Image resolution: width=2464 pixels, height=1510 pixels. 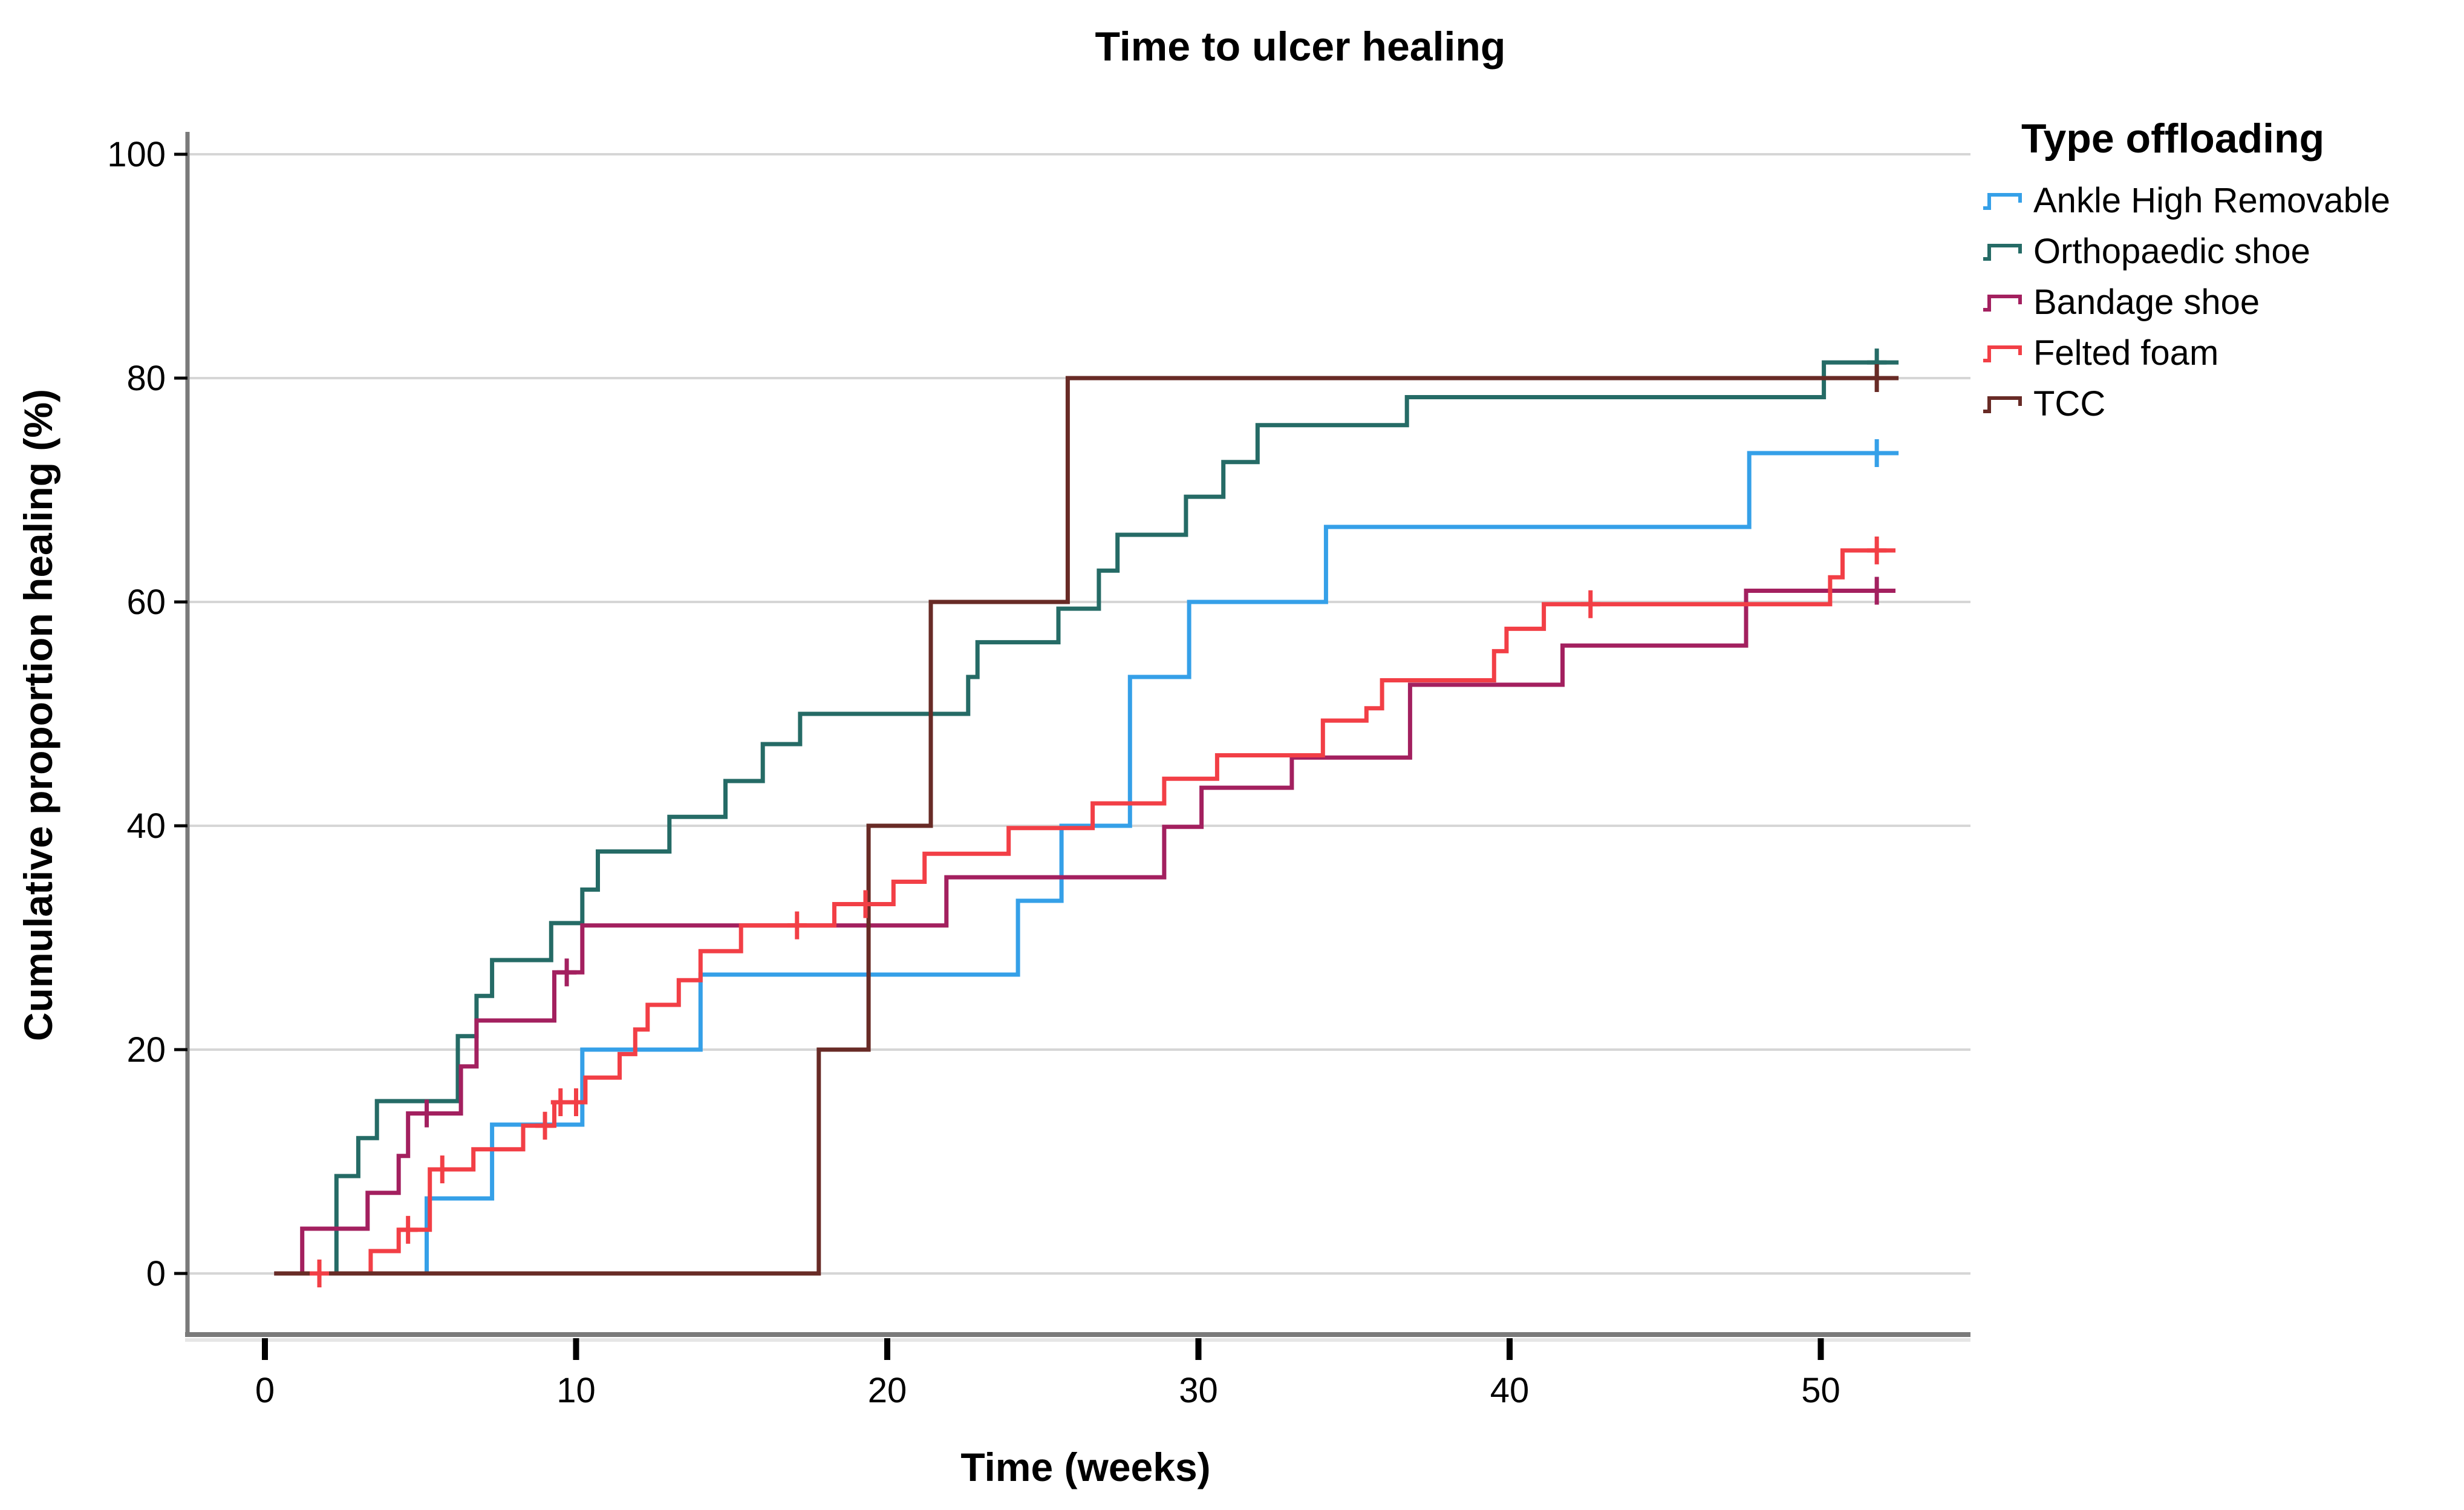 I want to click on legend-label: Felted foam, so click(x=2125, y=353).